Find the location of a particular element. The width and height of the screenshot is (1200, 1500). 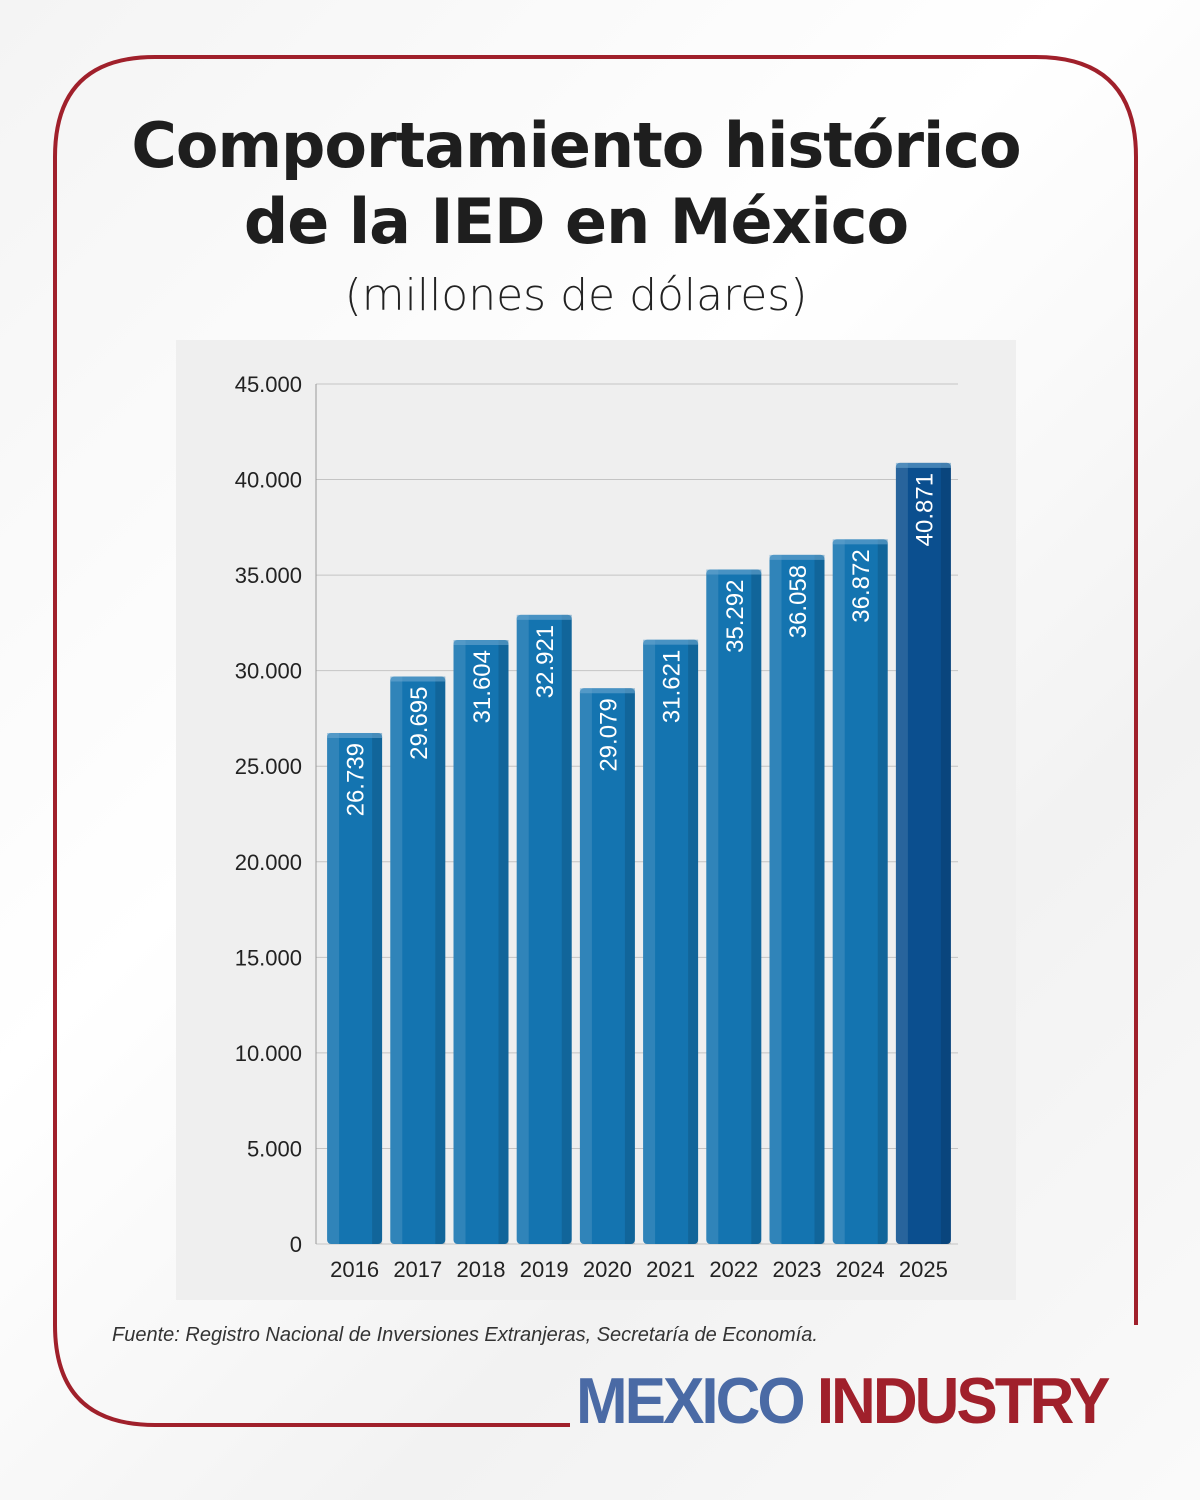

title-line-2: de la IED en México is located at coordinates (576, 221).